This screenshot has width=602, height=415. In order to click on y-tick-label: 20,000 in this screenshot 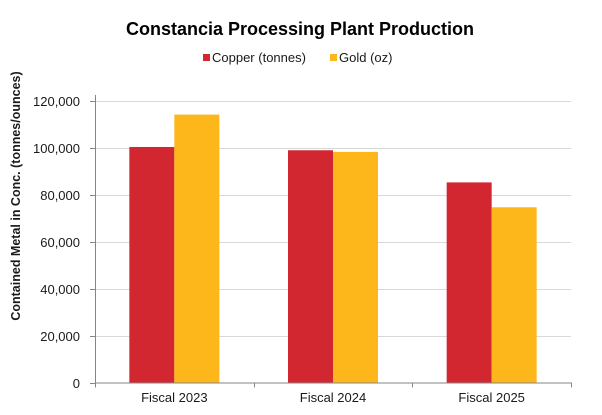, I will do `click(60, 336)`.